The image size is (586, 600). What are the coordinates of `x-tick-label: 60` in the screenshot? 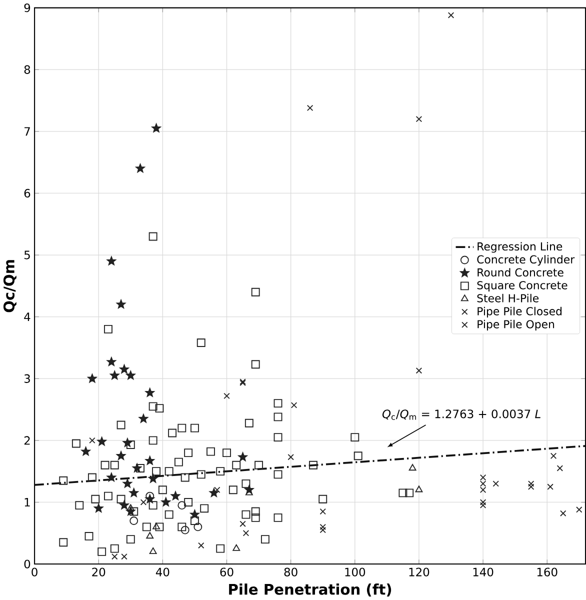 It's located at (227, 572).